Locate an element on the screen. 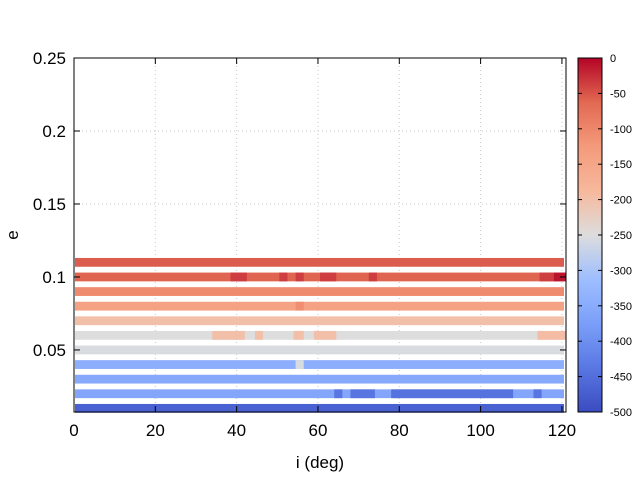  colorbar-tick-label: -250 is located at coordinates (621, 236).